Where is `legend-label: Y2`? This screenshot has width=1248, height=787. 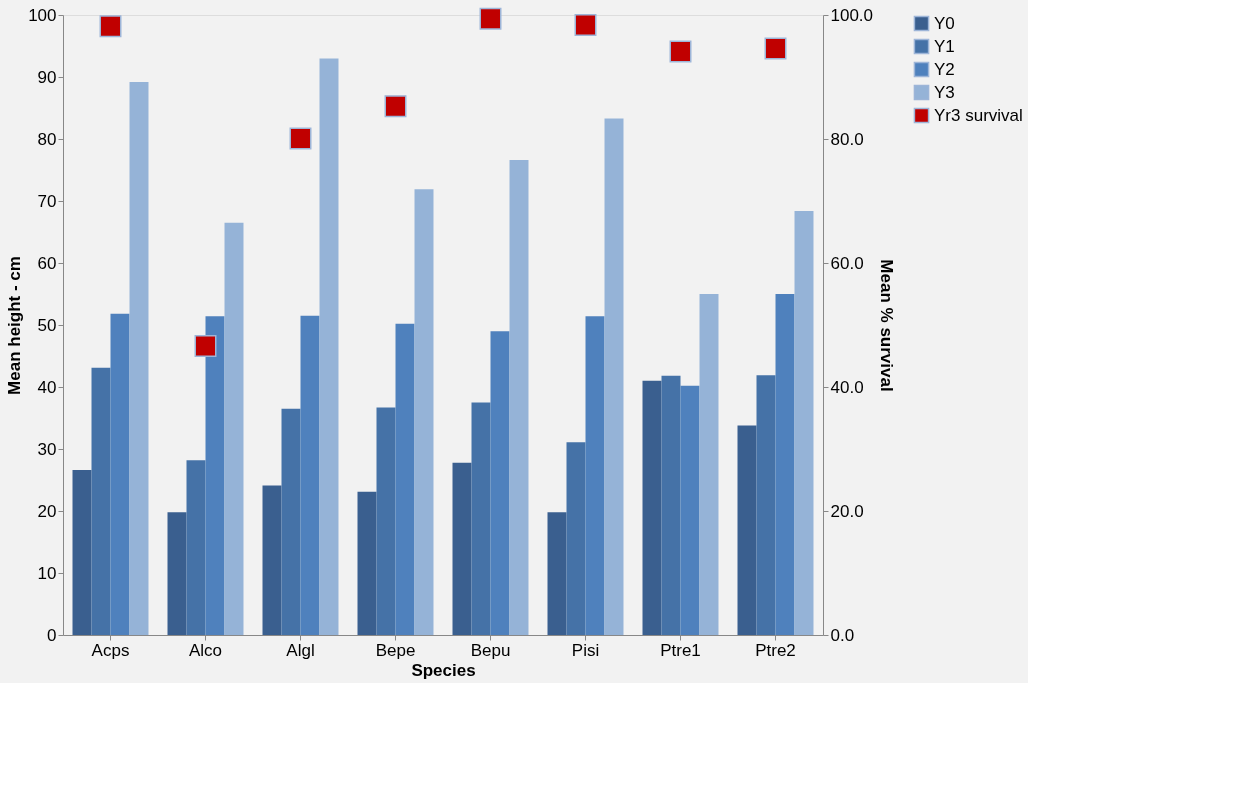
legend-label: Y2 is located at coordinates (944, 69).